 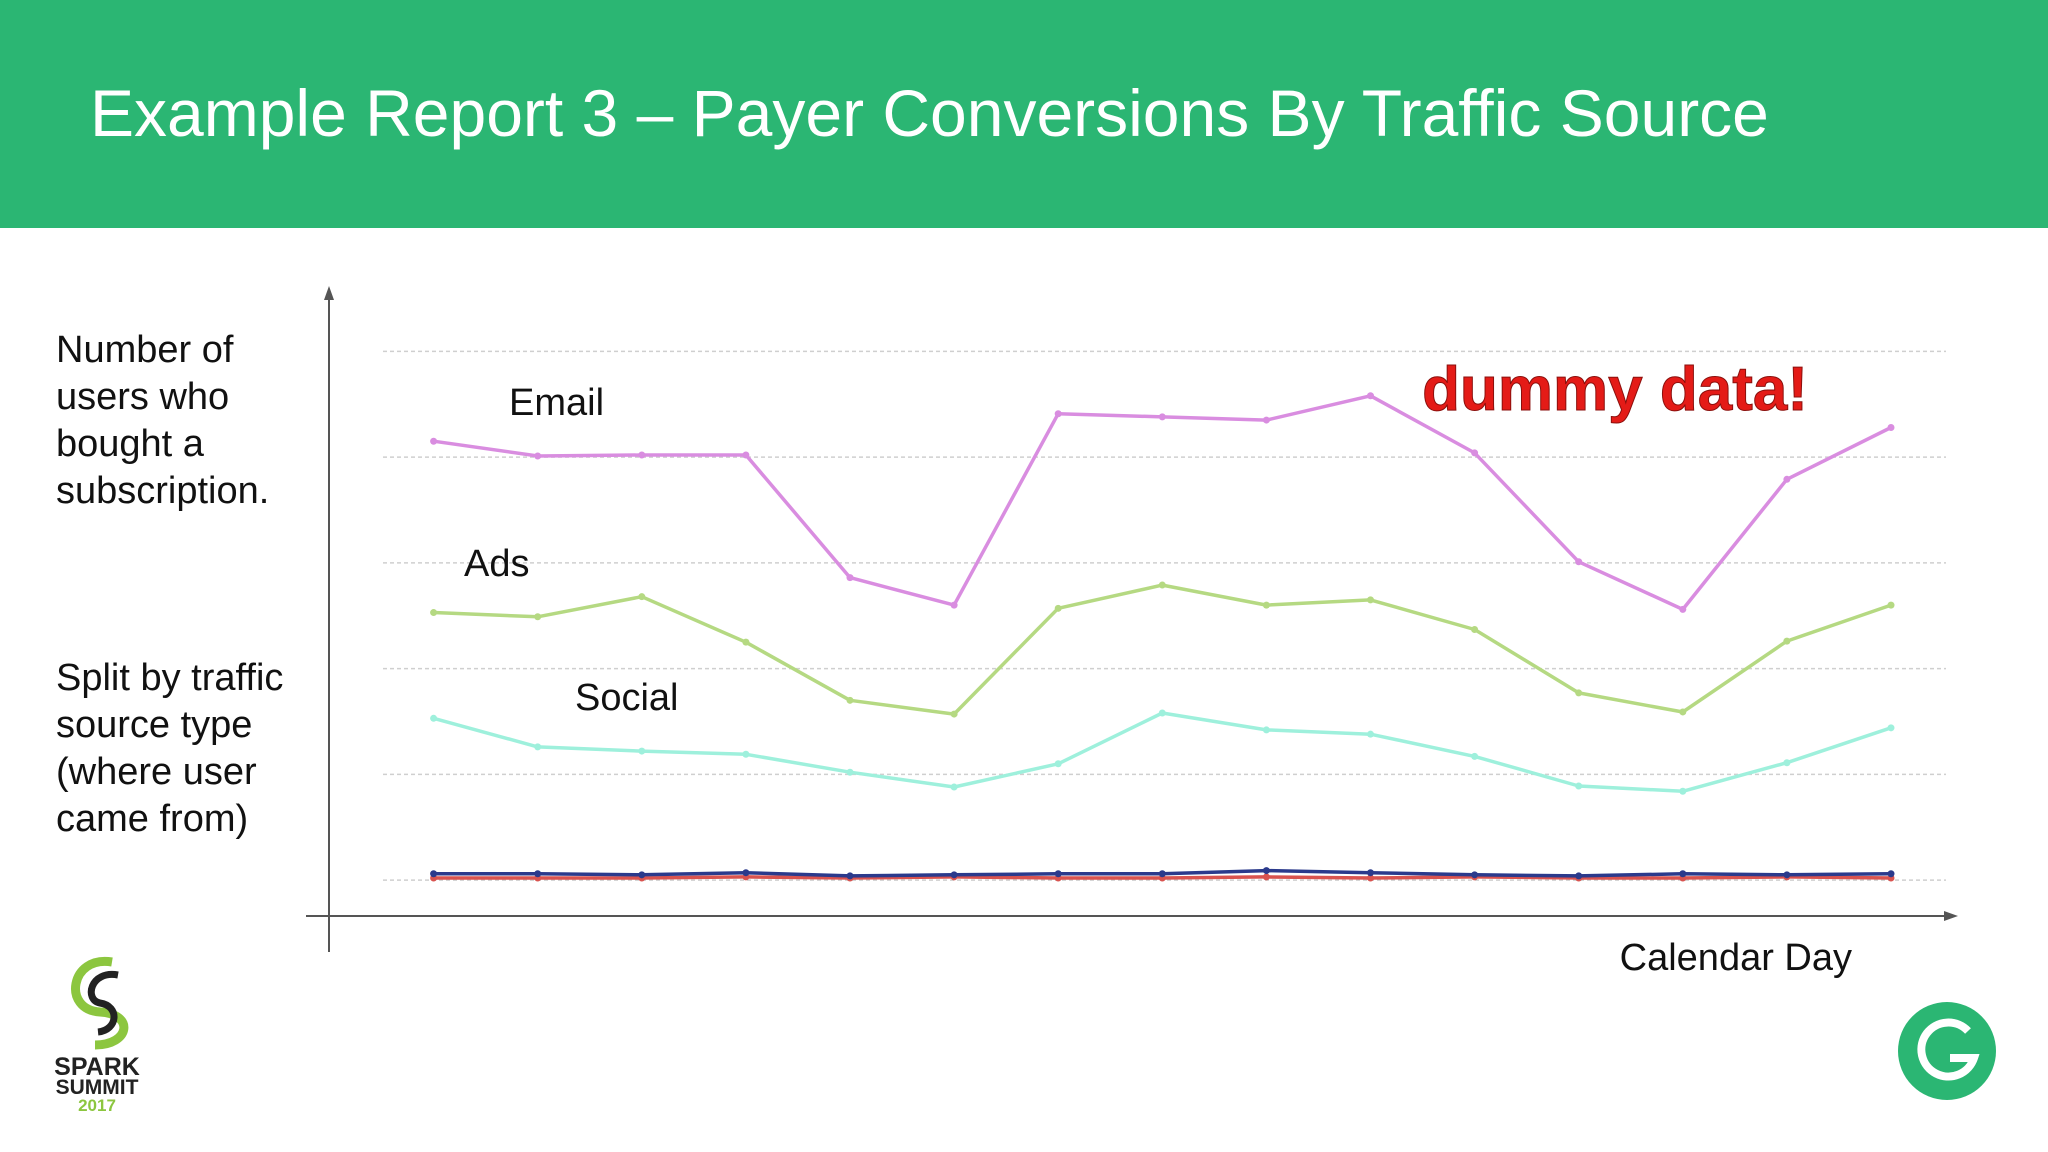 I want to click on x-axis-arrow, so click(x=1951, y=916).